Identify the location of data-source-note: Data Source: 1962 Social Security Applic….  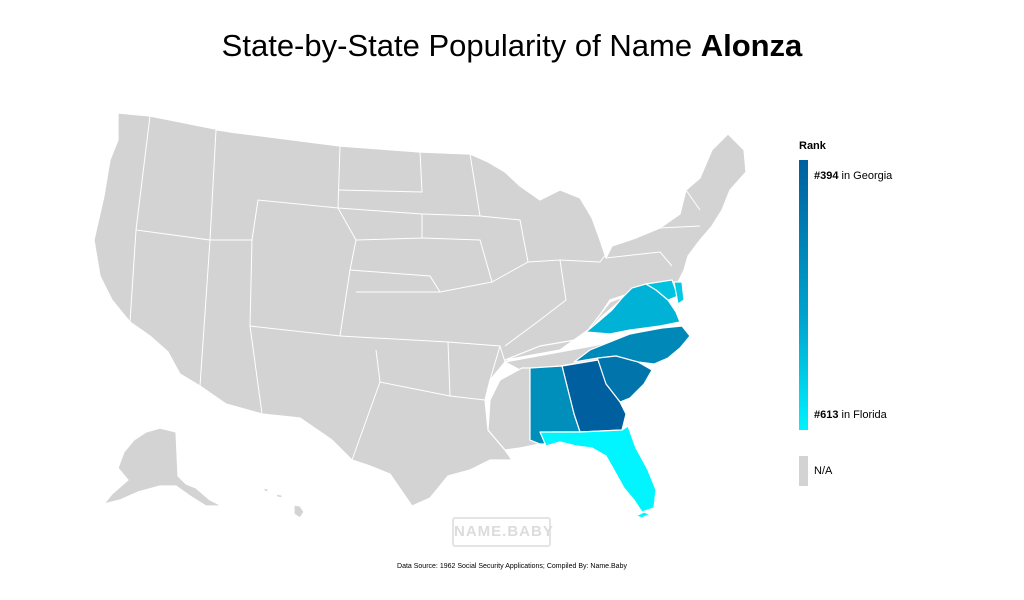
(512, 566).